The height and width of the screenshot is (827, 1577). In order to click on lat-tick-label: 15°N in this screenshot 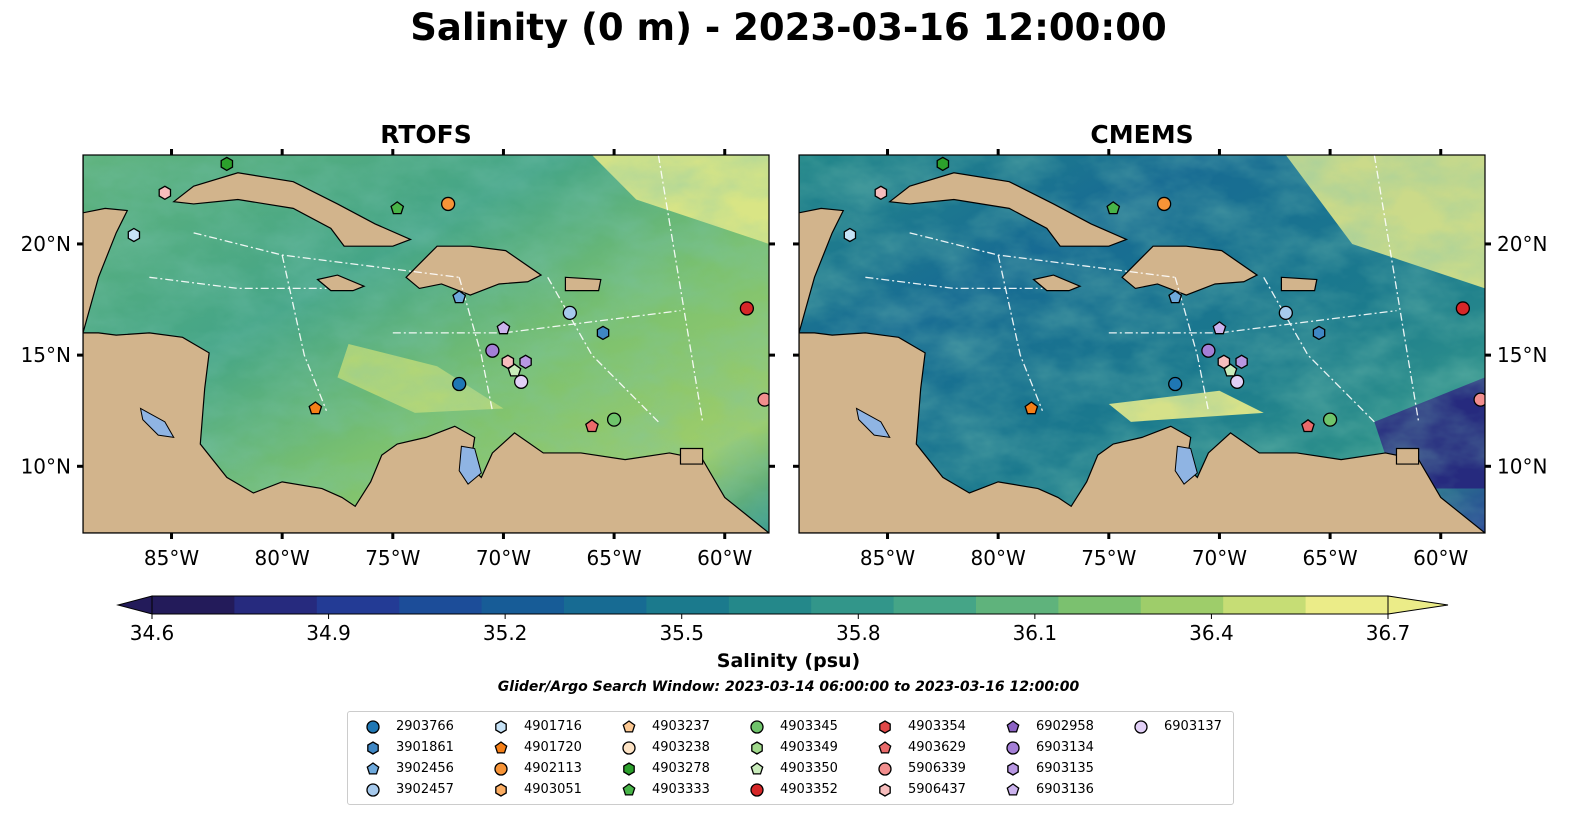, I will do `click(1522, 355)`.